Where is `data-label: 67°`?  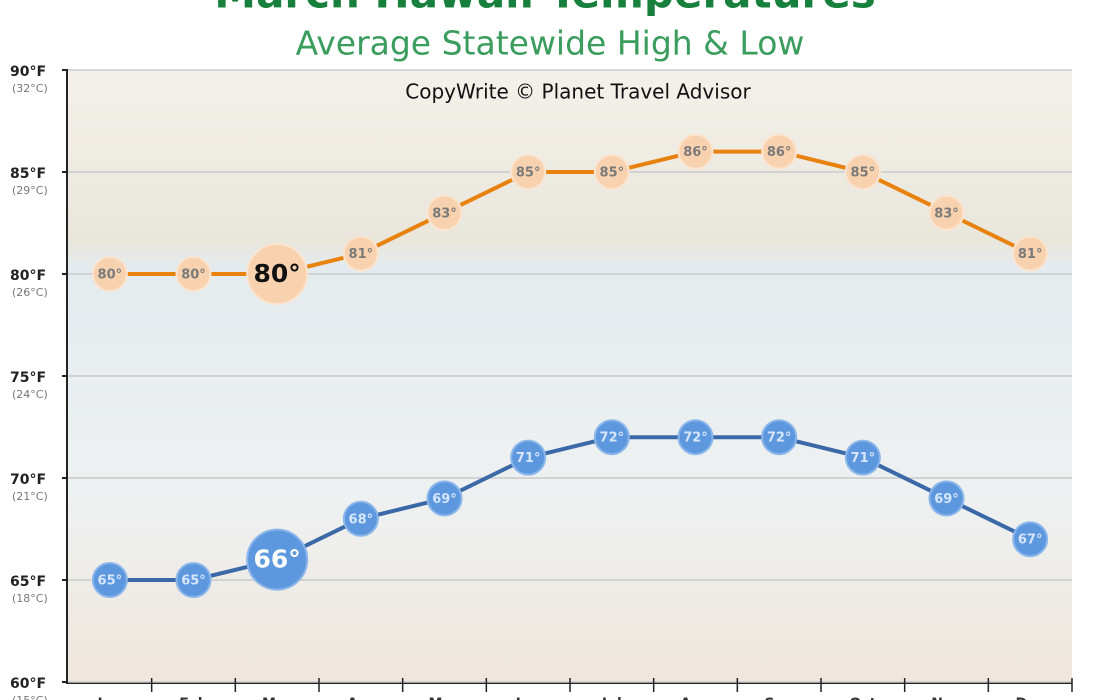 data-label: 67° is located at coordinates (1030, 540).